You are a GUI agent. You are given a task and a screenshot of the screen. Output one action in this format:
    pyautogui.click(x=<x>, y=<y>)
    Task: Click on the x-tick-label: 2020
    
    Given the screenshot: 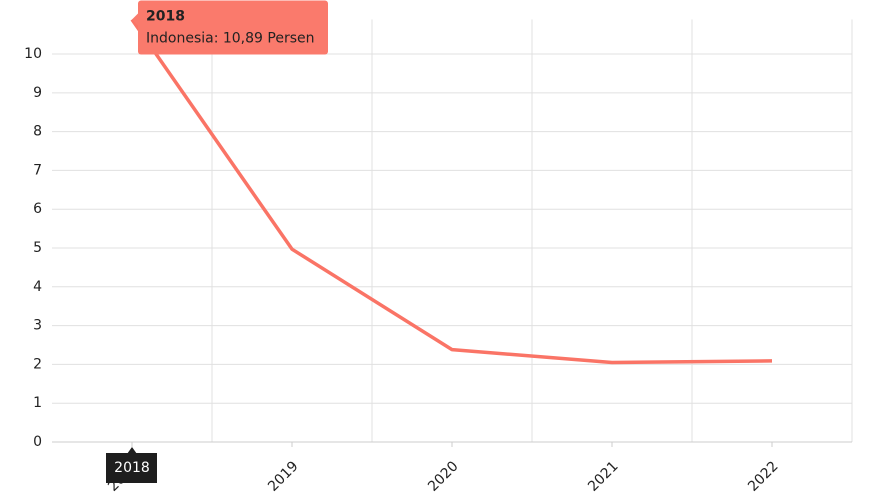 What is the action you would take?
    pyautogui.click(x=443, y=476)
    